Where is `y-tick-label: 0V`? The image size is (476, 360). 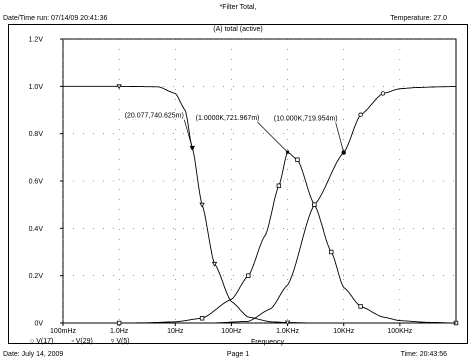 y-tick-label: 0V is located at coordinates (38, 324).